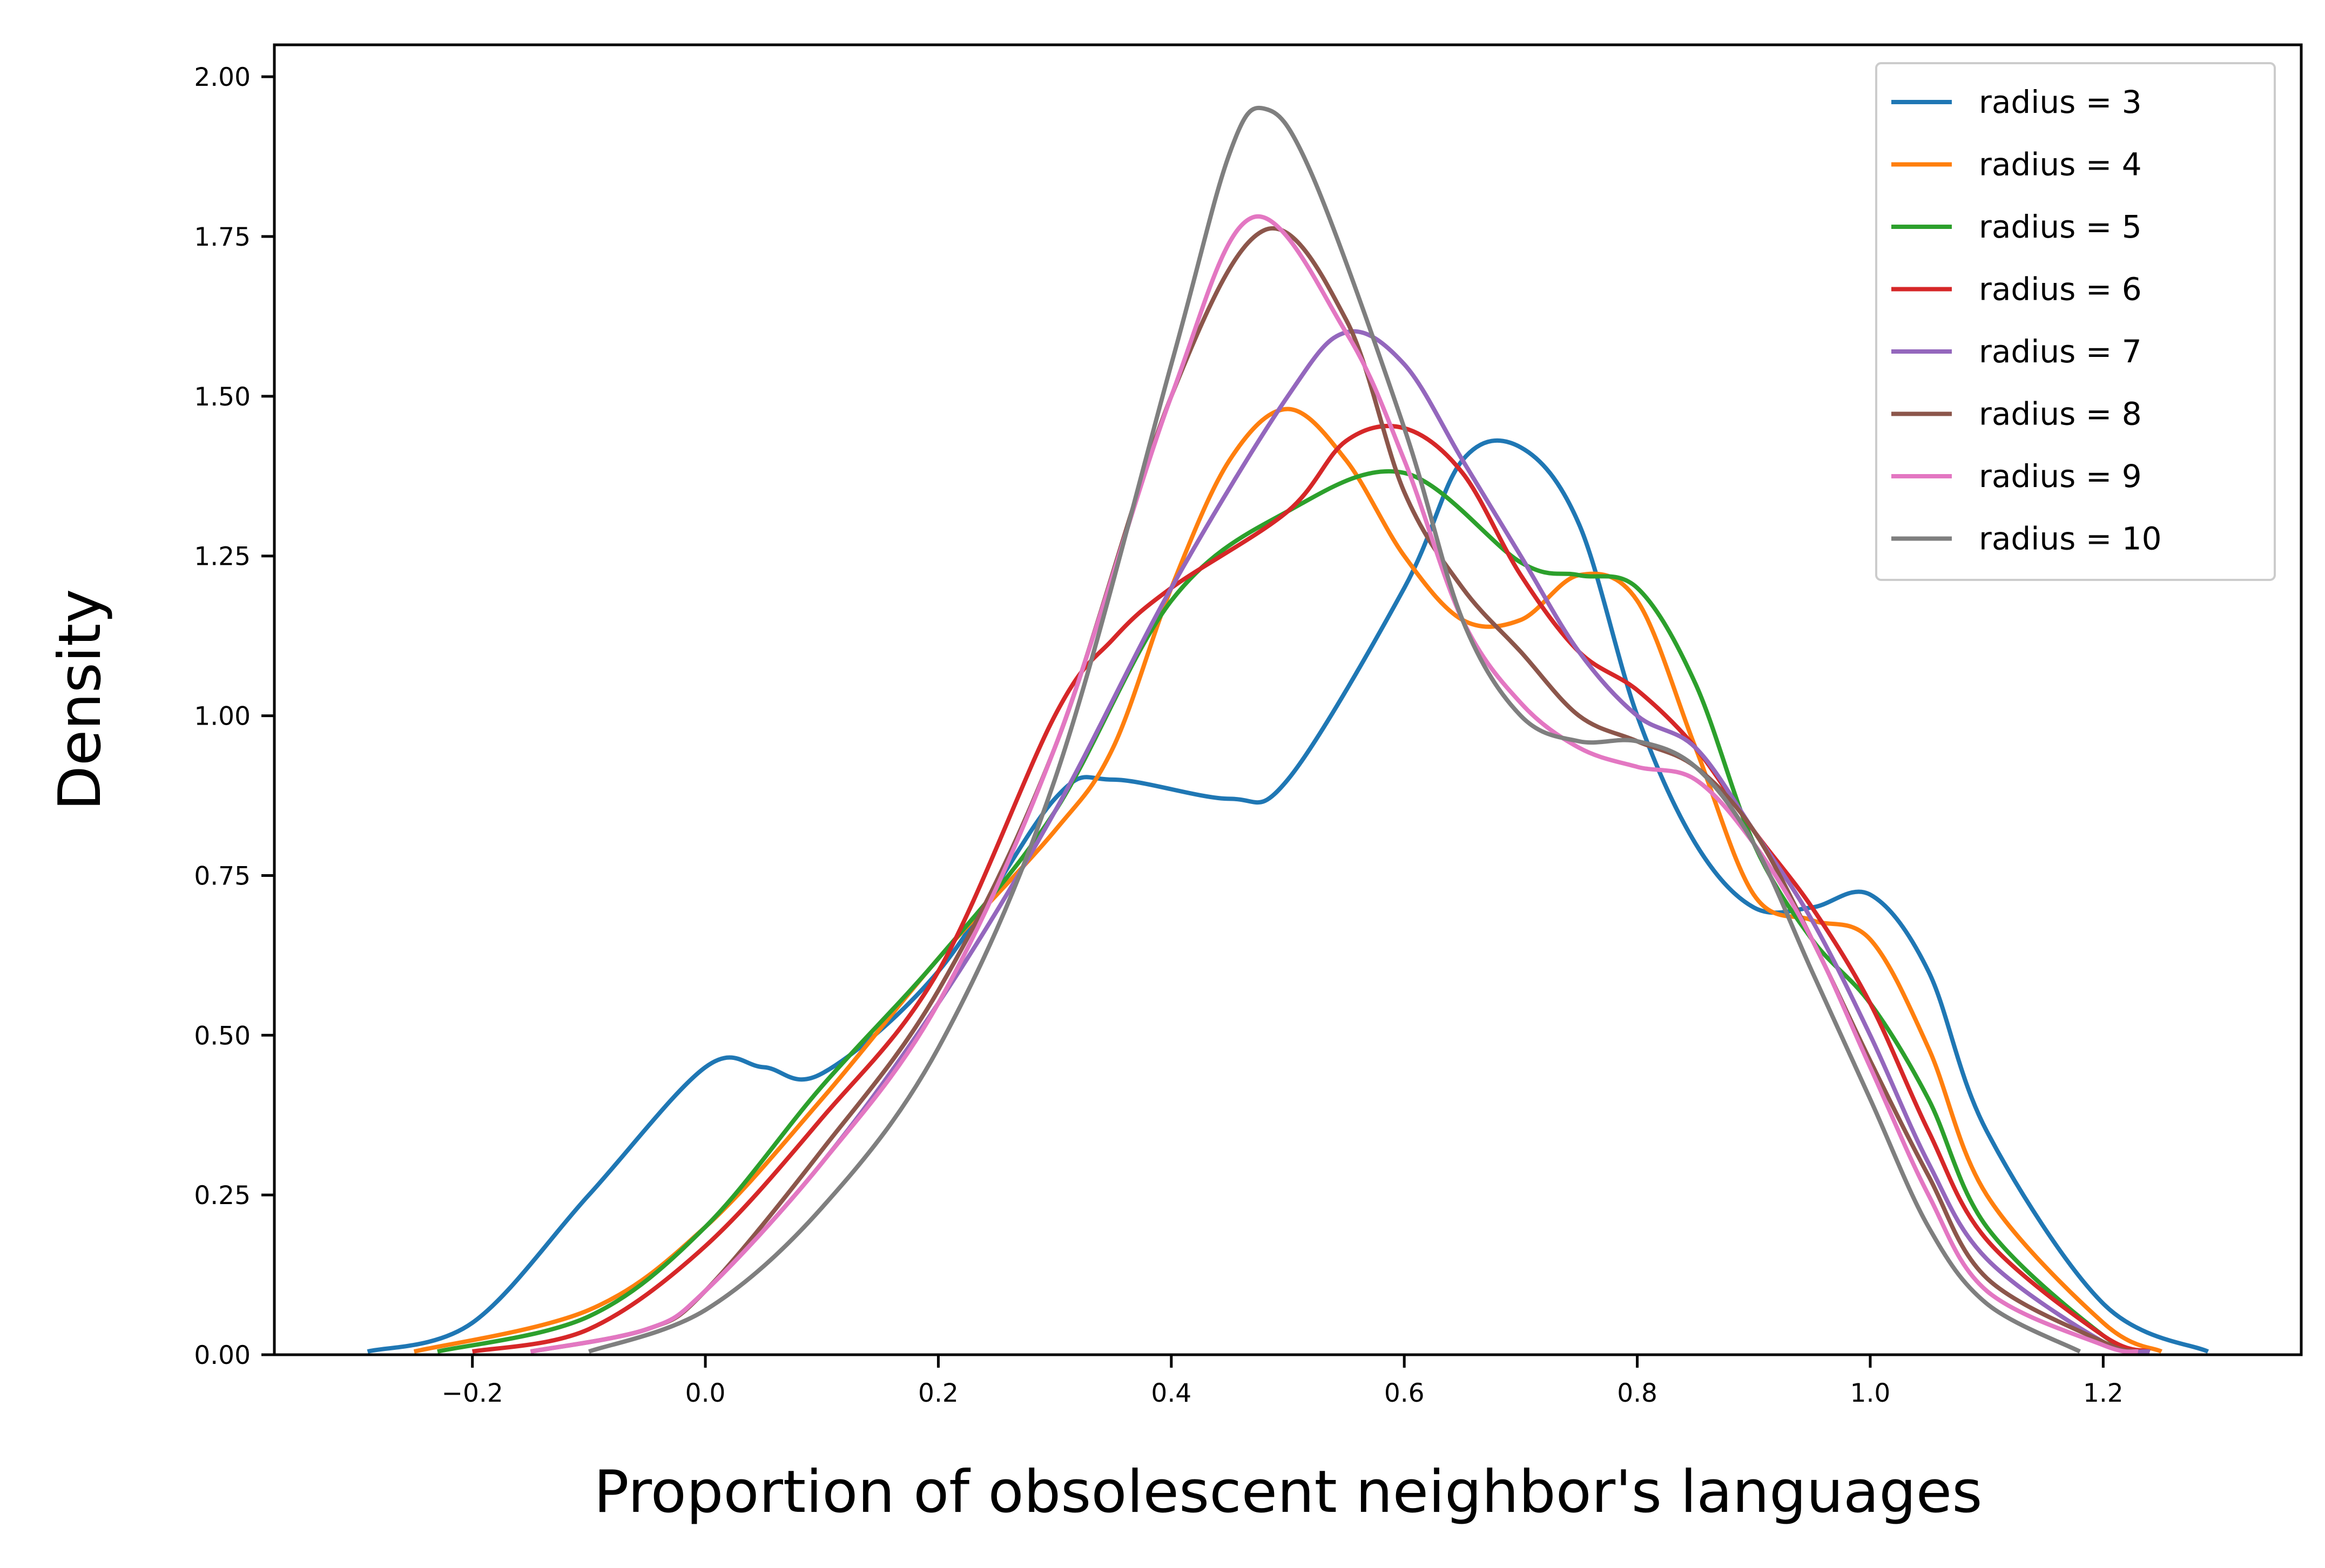 The width and height of the screenshot is (2325, 1568). What do you see at coordinates (705, 1393) in the screenshot?
I see `x-tick-label: 0.0` at bounding box center [705, 1393].